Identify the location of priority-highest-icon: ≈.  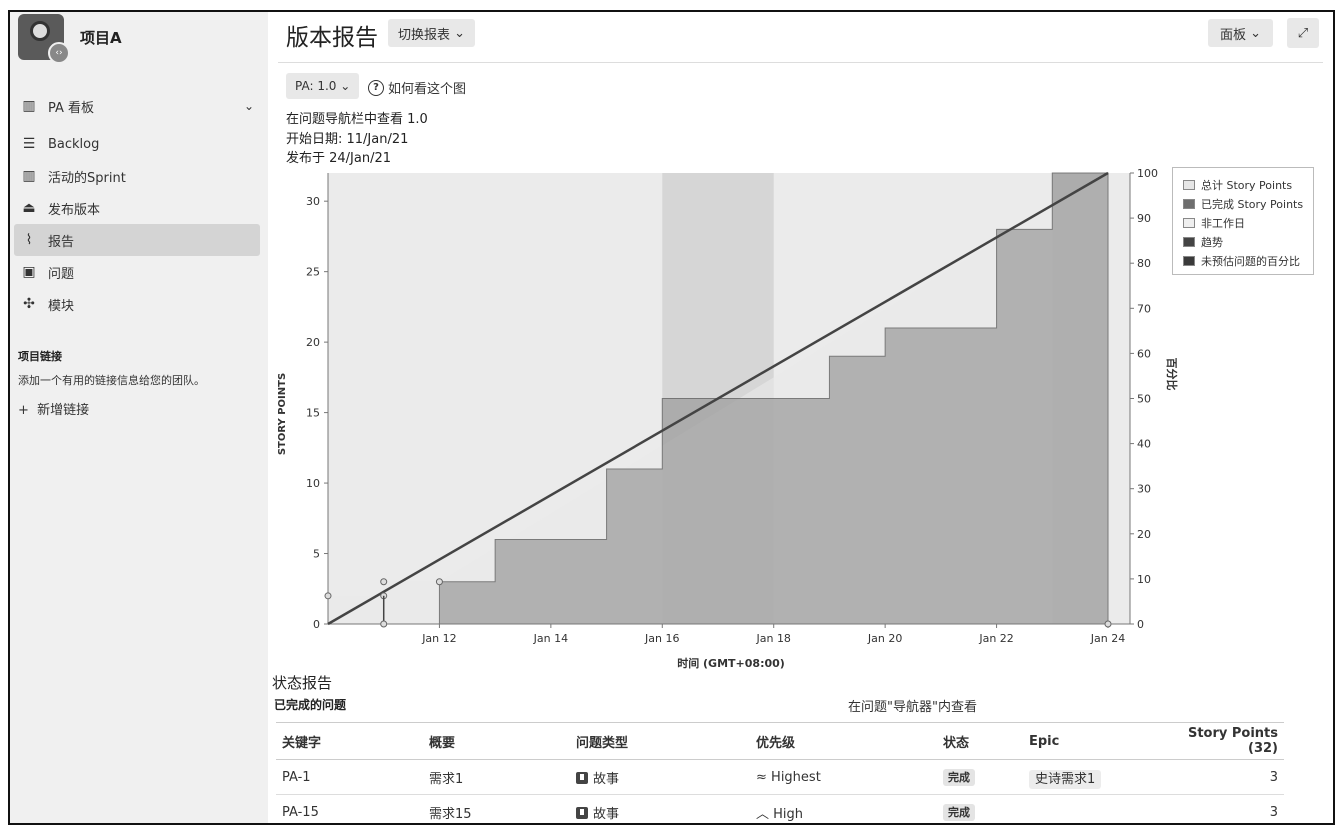
(761, 777).